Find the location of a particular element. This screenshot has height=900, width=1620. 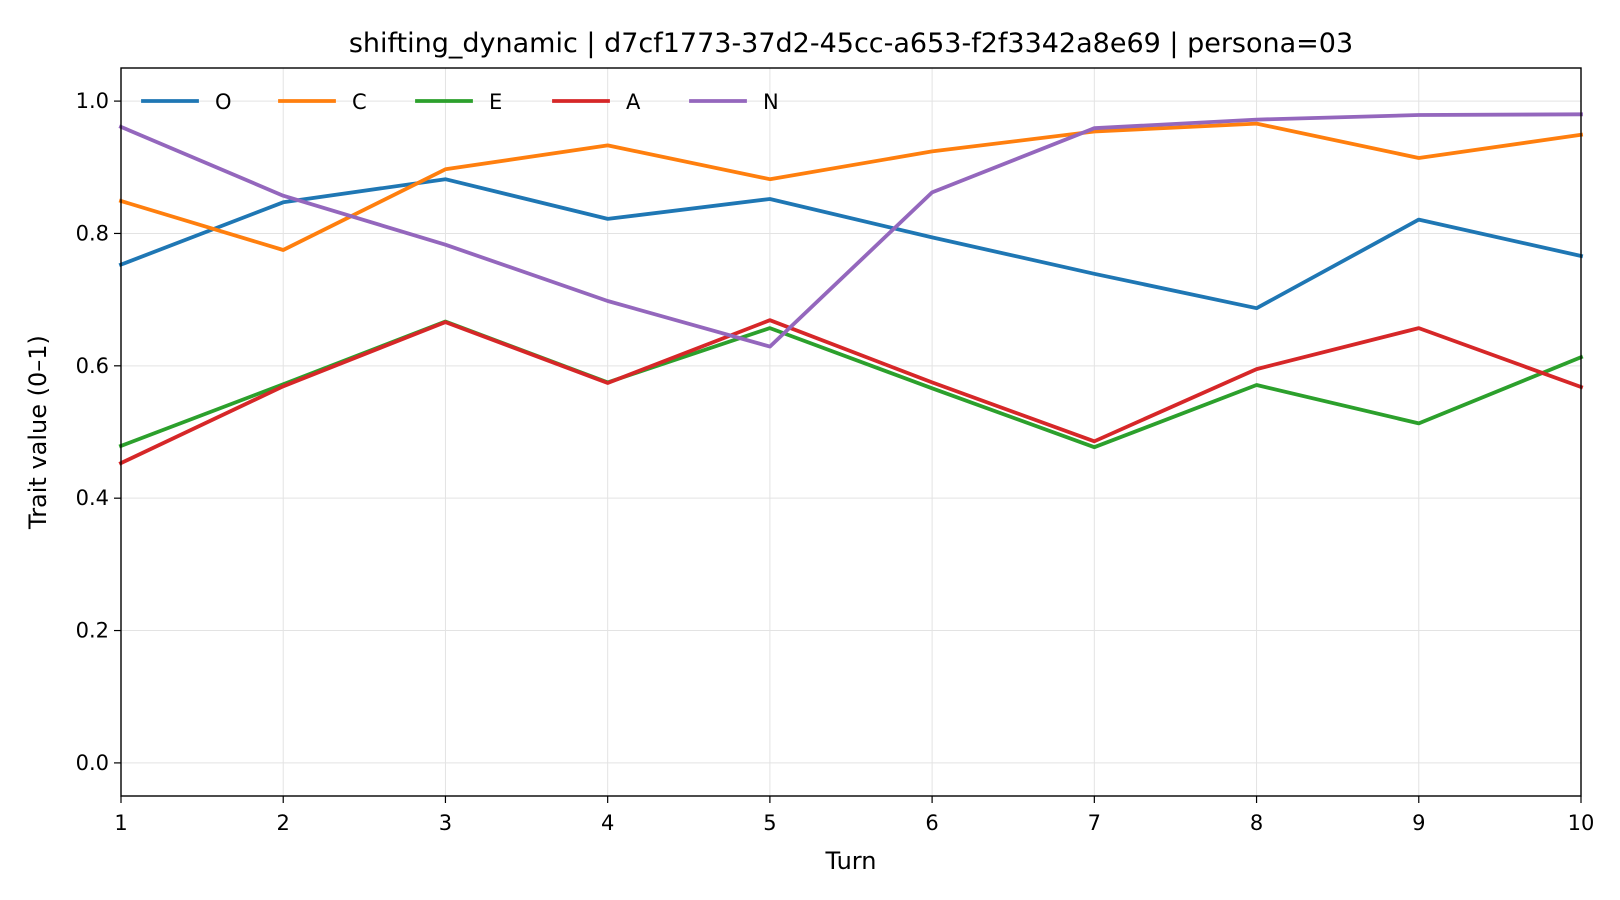

y-tick-label: 0.2 is located at coordinates (92, 631).